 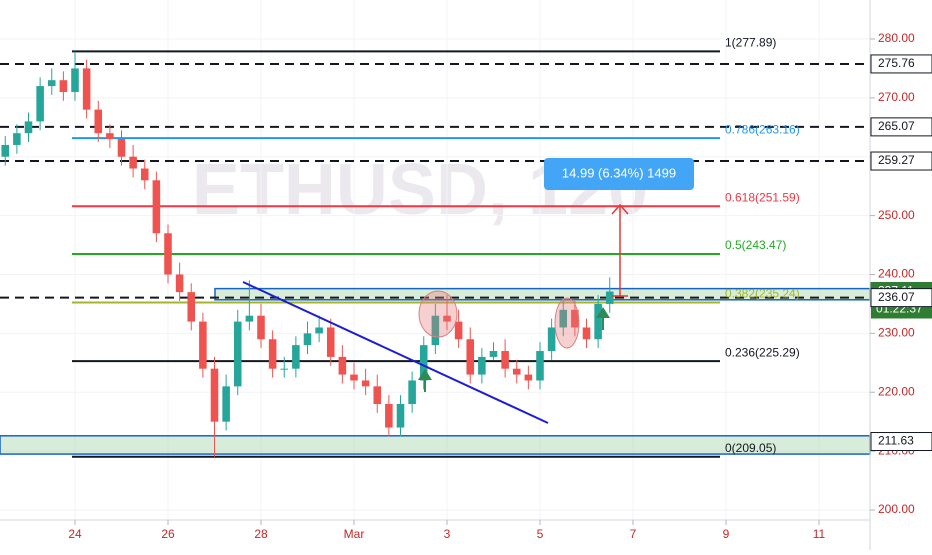 I want to click on x-tick-label: 11, so click(x=819, y=534).